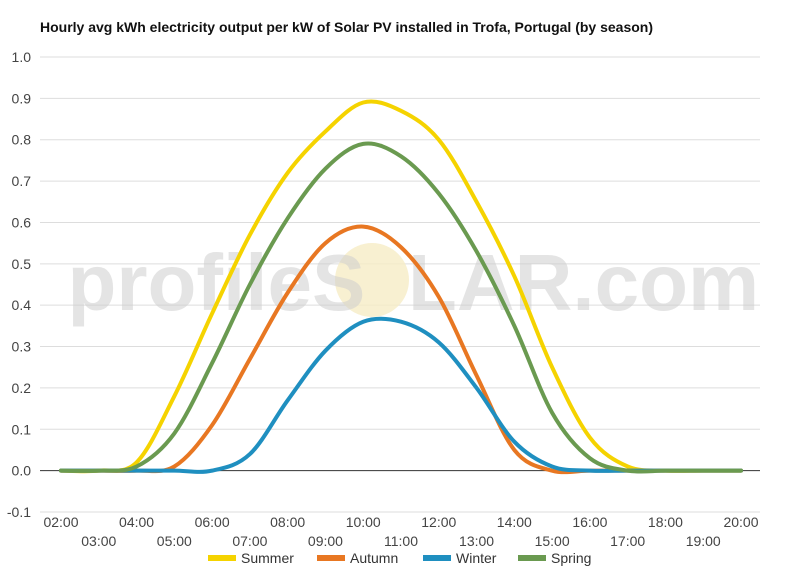 This screenshot has height=570, width=800. I want to click on y-tick-label: 0.9, so click(22, 98).